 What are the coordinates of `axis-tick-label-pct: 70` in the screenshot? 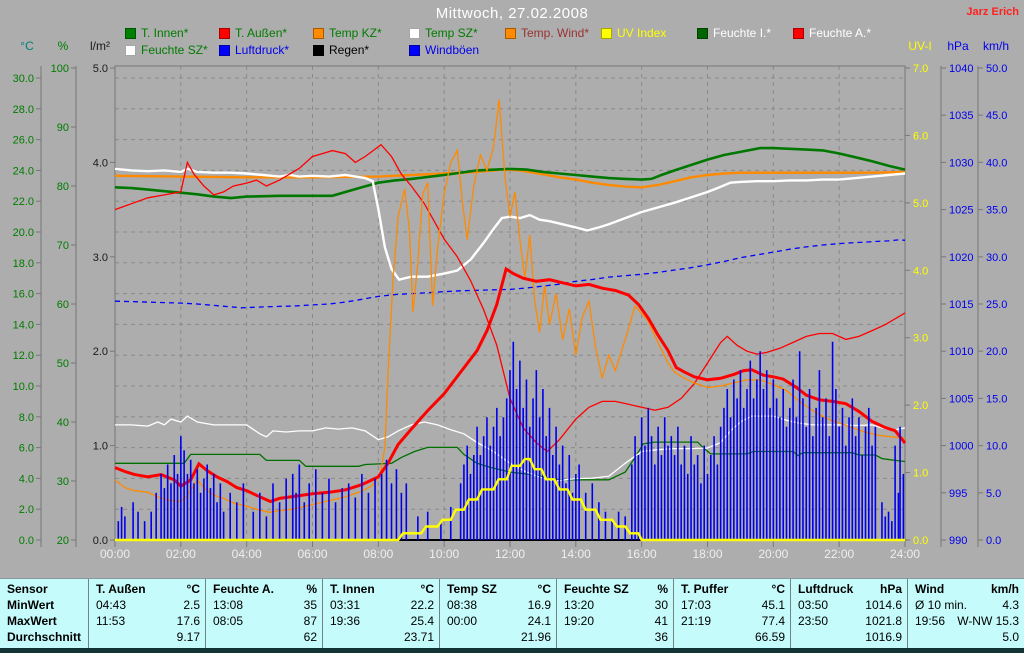 It's located at (63, 246).